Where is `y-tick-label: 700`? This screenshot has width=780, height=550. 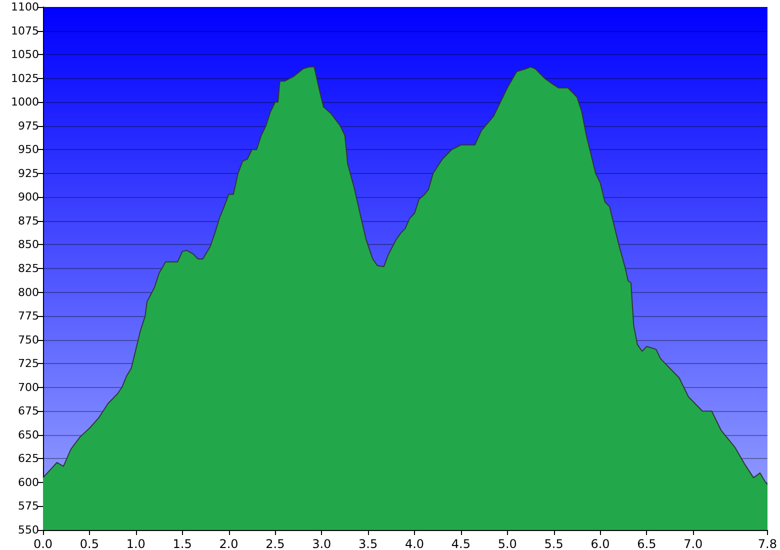 y-tick-label: 700 is located at coordinates (28, 387).